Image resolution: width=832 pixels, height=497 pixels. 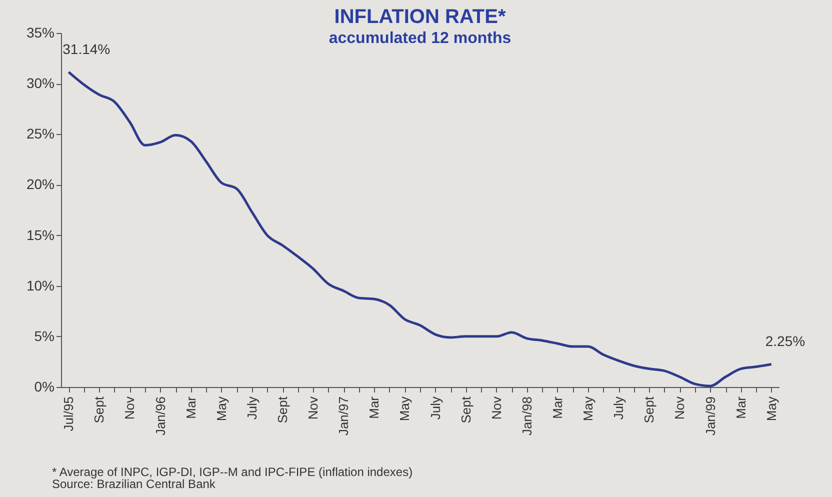 I want to click on y-tick-label: 30%, so click(x=40, y=83).